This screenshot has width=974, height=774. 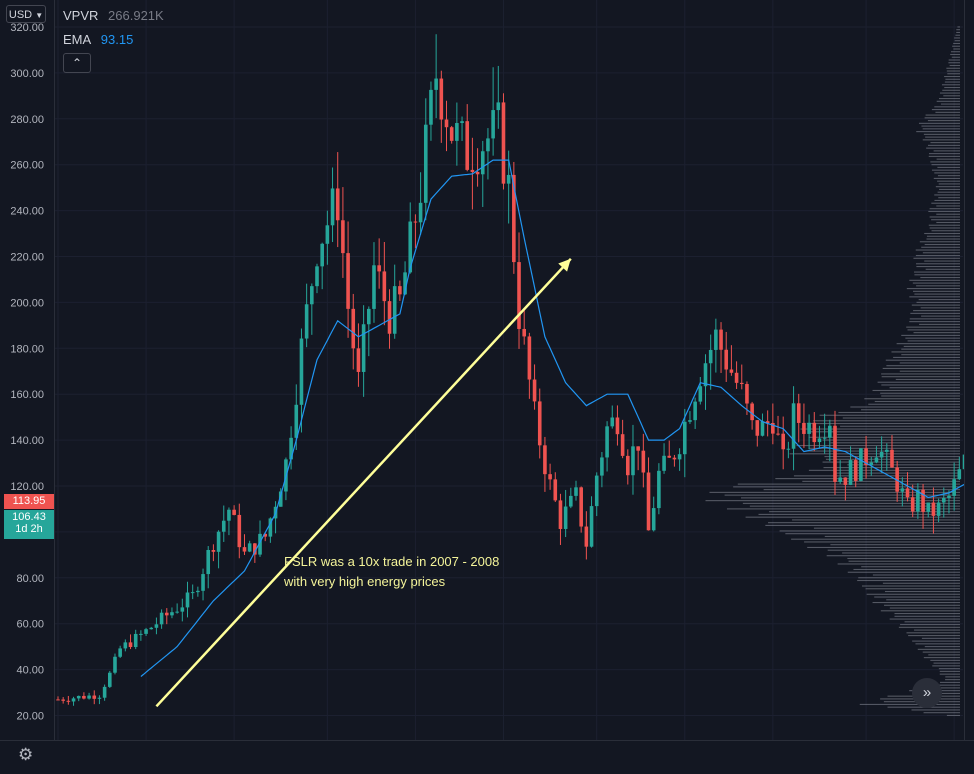 What do you see at coordinates (113, 15) in the screenshot?
I see `vpvr-legend: VPVR 266.921K` at bounding box center [113, 15].